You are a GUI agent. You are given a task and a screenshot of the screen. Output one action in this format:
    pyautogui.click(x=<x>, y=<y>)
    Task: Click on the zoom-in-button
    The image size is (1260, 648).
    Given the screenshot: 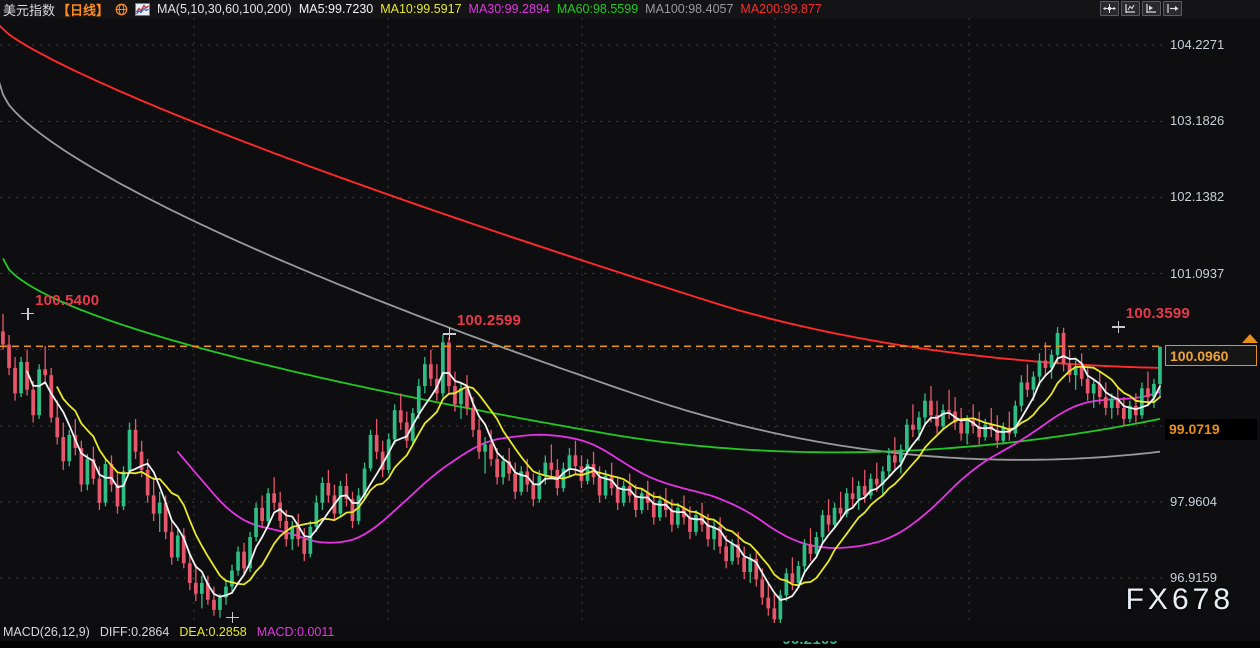 What is the action you would take?
    pyautogui.click(x=1151, y=8)
    